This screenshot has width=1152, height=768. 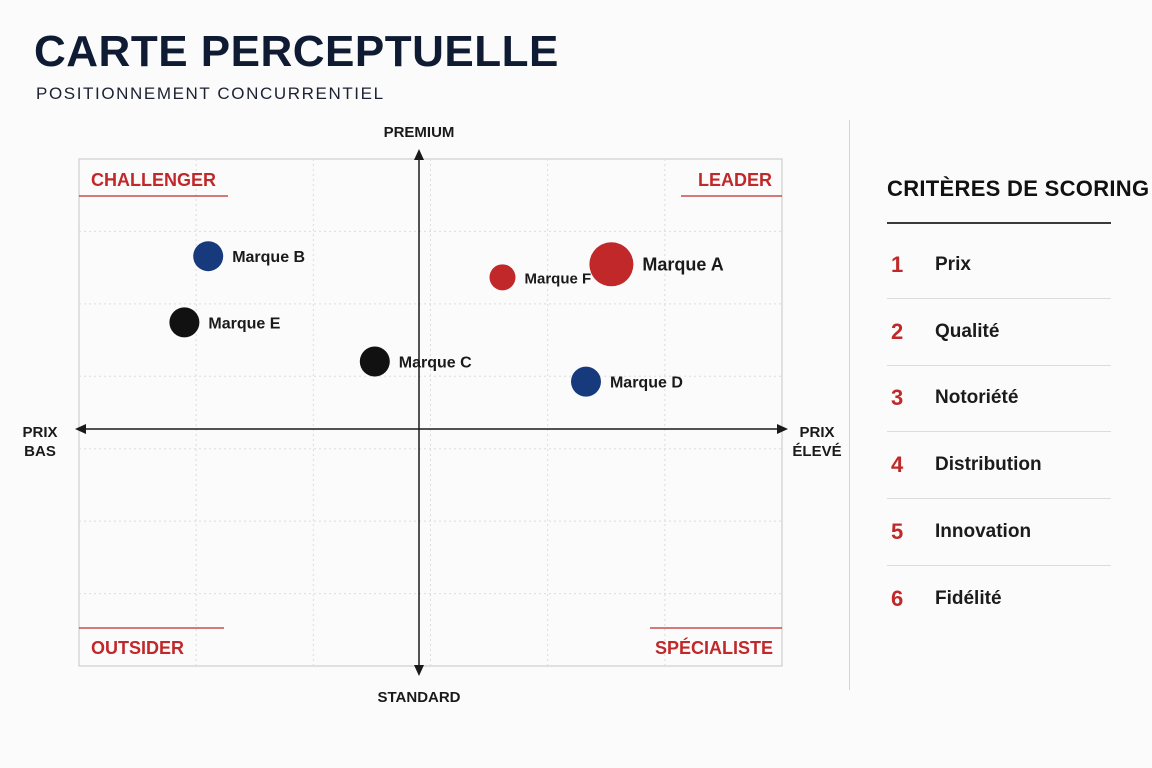 What do you see at coordinates (953, 264) in the screenshot?
I see `criteria-label: Prix` at bounding box center [953, 264].